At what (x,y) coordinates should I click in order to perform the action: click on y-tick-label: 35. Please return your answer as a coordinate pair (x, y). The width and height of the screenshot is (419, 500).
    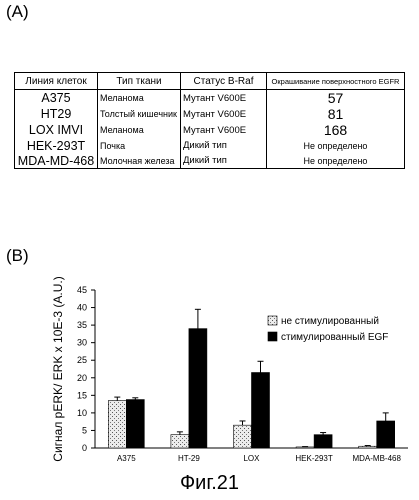
    Looking at the image, I should click on (82, 325).